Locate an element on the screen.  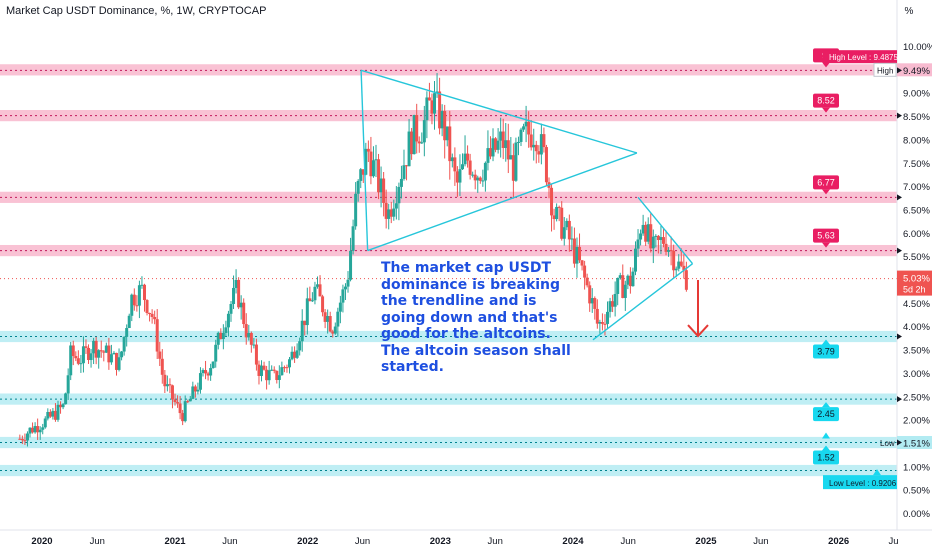
resistance-tag-pointer is located at coordinates (826, 65).